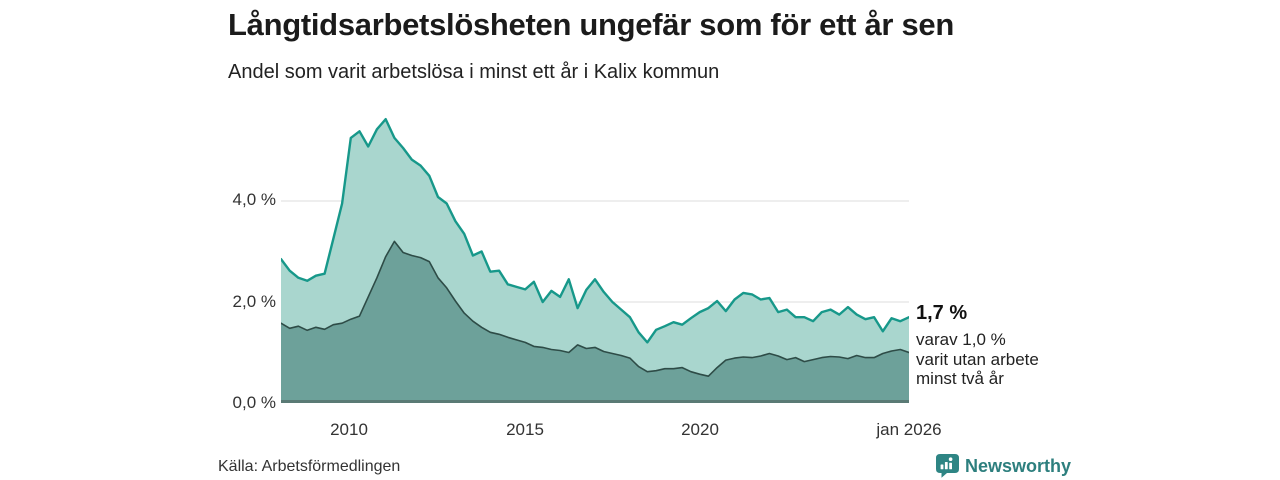 This screenshot has width=1280, height=480. I want to click on y-axis-tick-label: 4,0 %, so click(254, 199).